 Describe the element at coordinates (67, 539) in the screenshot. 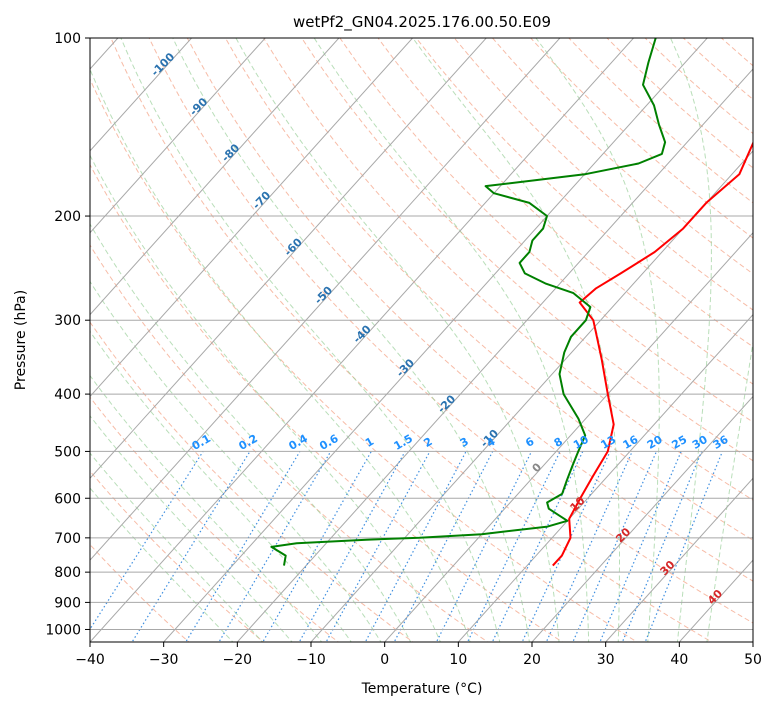

I see `y-tick-label: 700` at that location.